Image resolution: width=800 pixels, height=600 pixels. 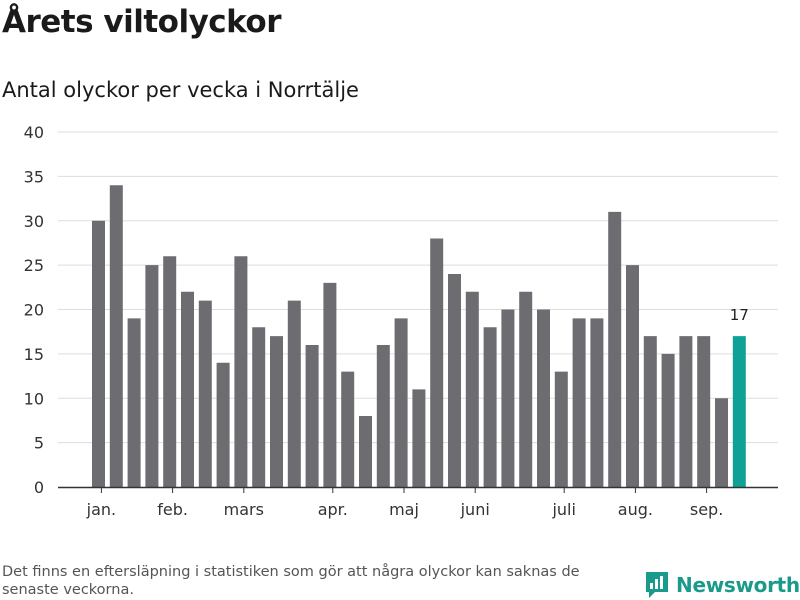 What do you see at coordinates (34, 132) in the screenshot?
I see `y-tick-label: 40` at bounding box center [34, 132].